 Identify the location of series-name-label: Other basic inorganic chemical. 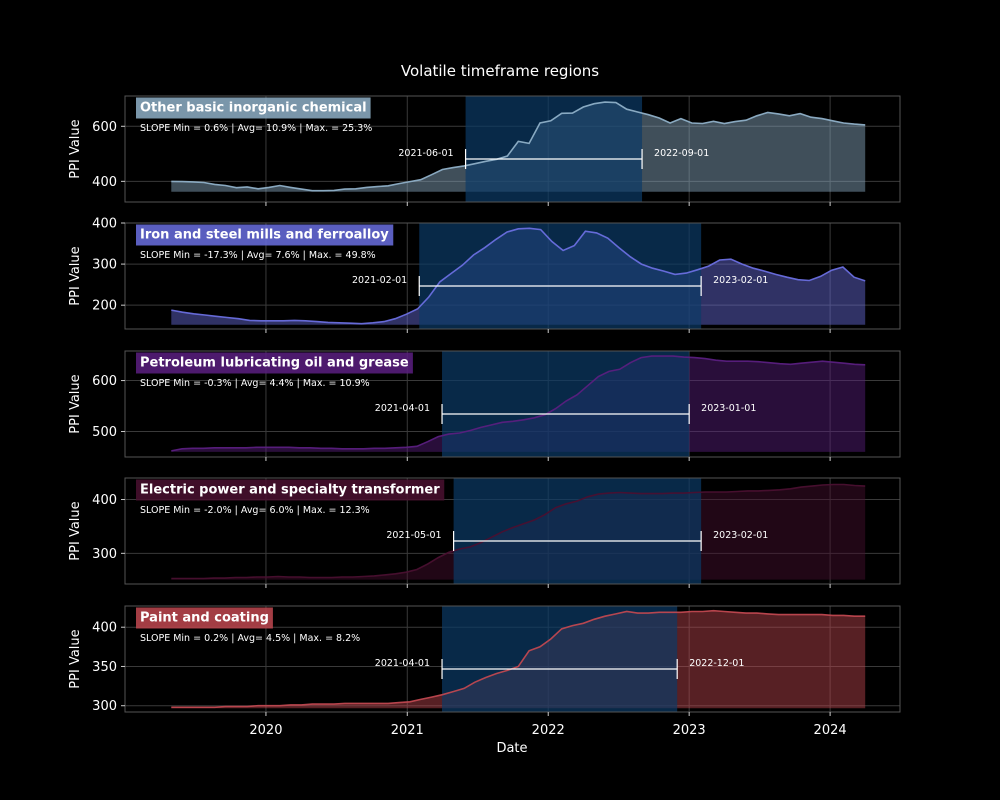
(253, 108).